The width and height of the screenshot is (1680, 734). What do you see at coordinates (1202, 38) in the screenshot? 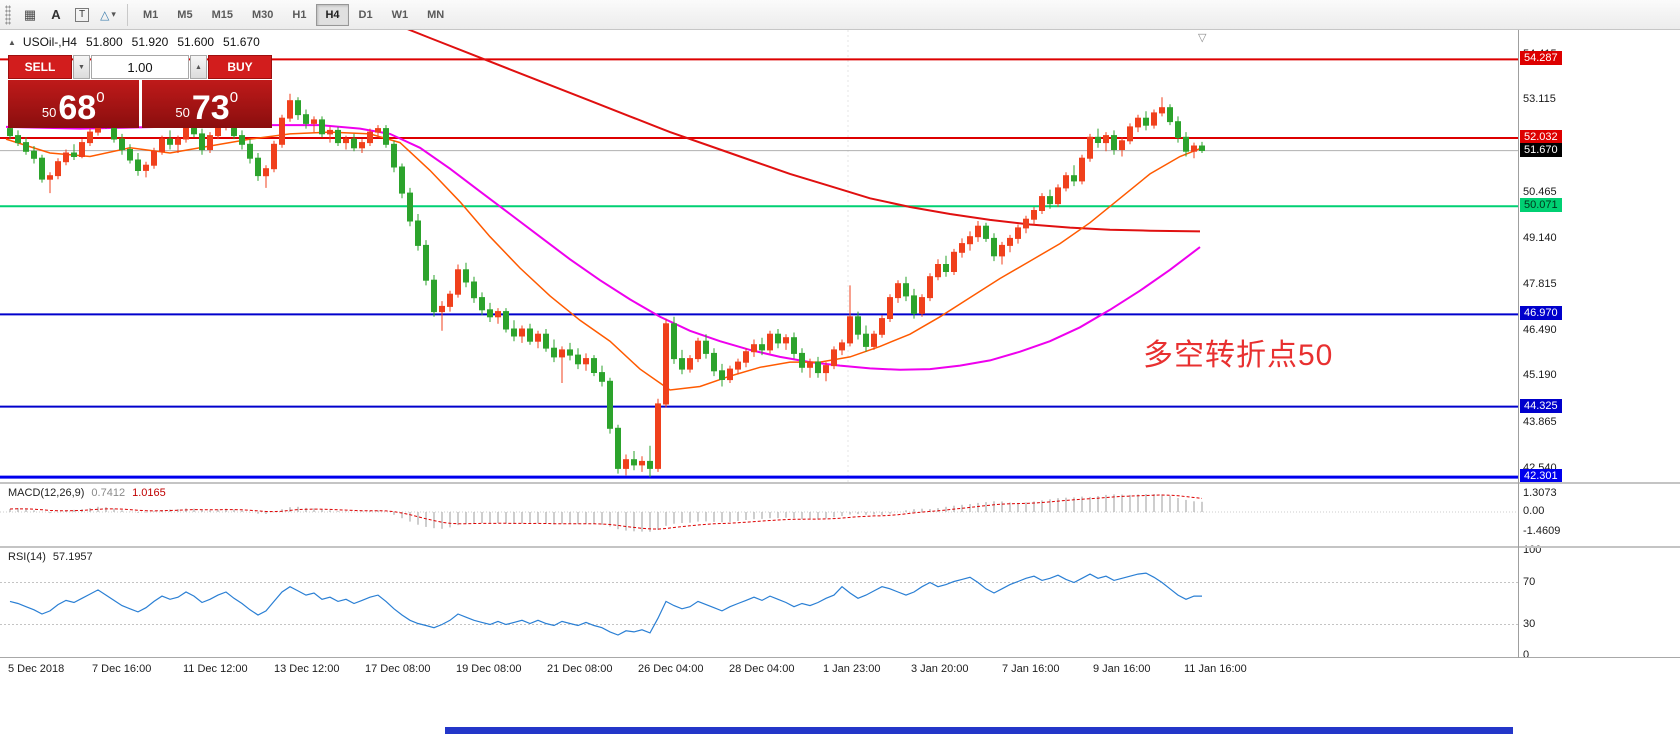
I see `chart-shift-marker: ▽` at bounding box center [1202, 38].